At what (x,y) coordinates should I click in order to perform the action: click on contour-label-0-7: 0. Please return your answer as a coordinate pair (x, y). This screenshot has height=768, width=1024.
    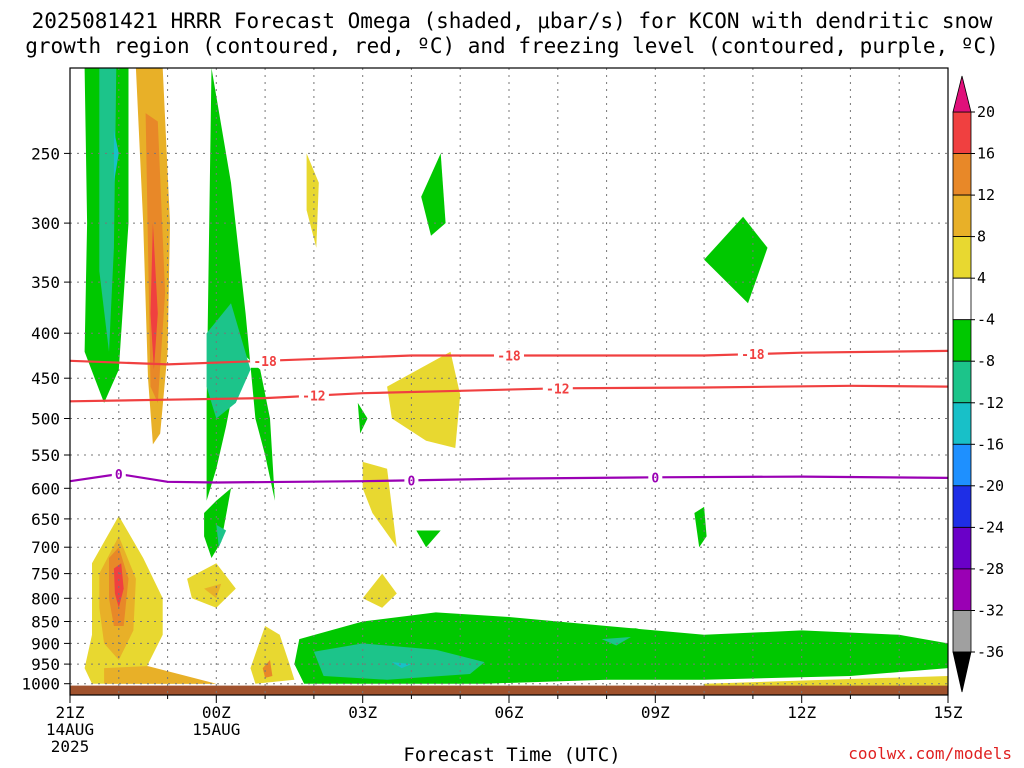
    Looking at the image, I should click on (411, 481).